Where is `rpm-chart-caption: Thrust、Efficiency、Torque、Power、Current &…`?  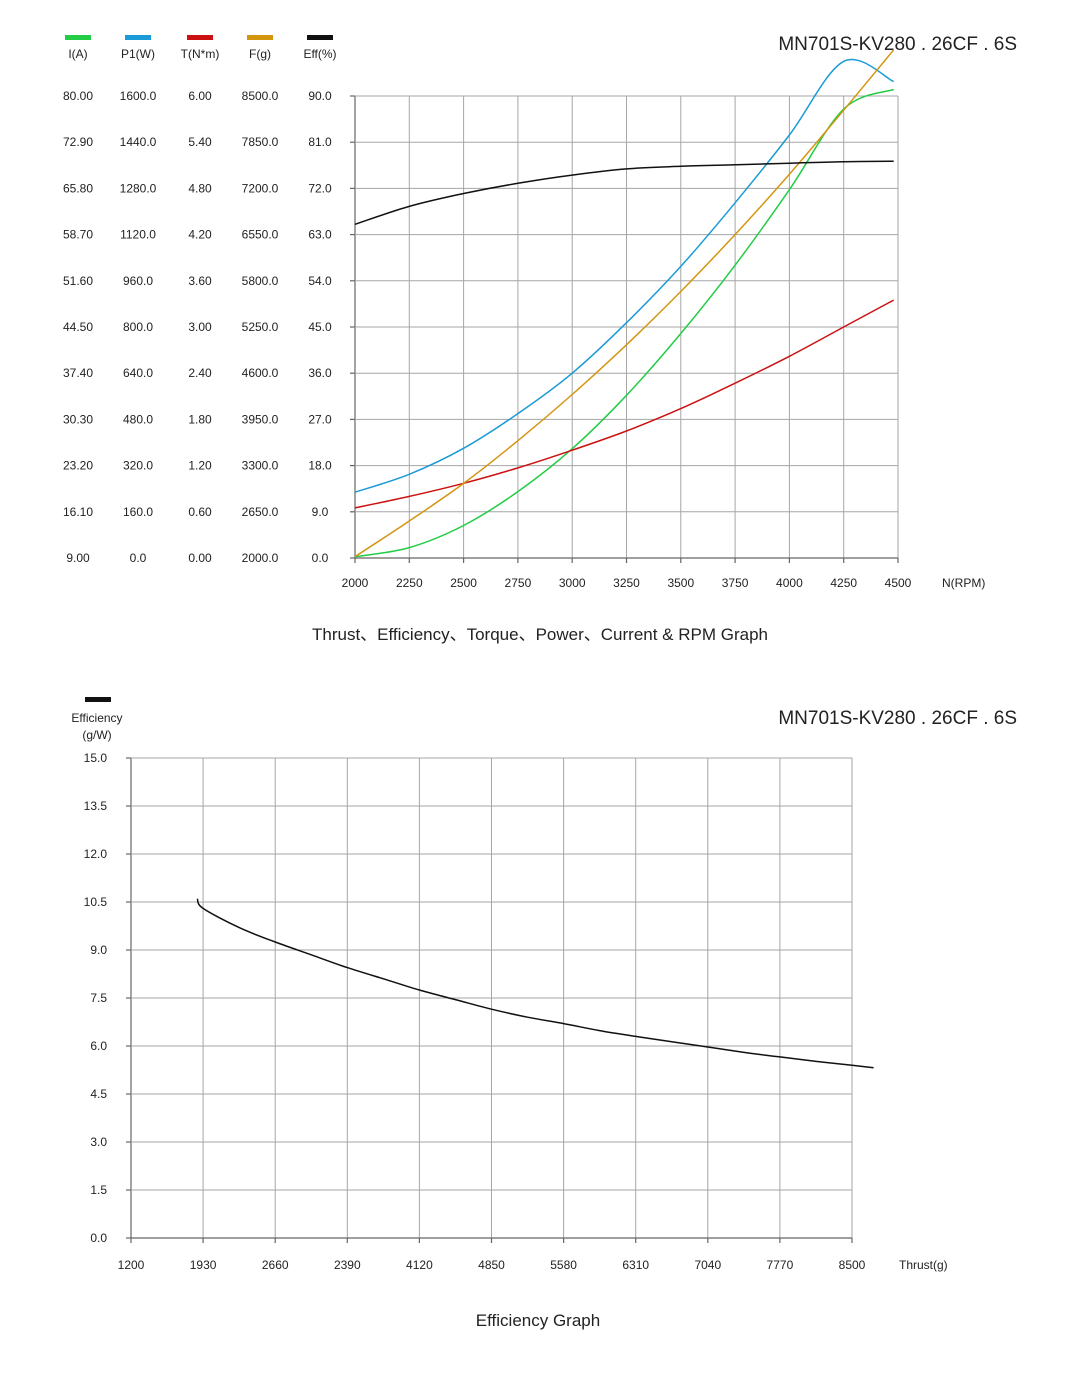
rpm-chart-caption: Thrust、Efficiency、Torque、Power、Current &… is located at coordinates (540, 634).